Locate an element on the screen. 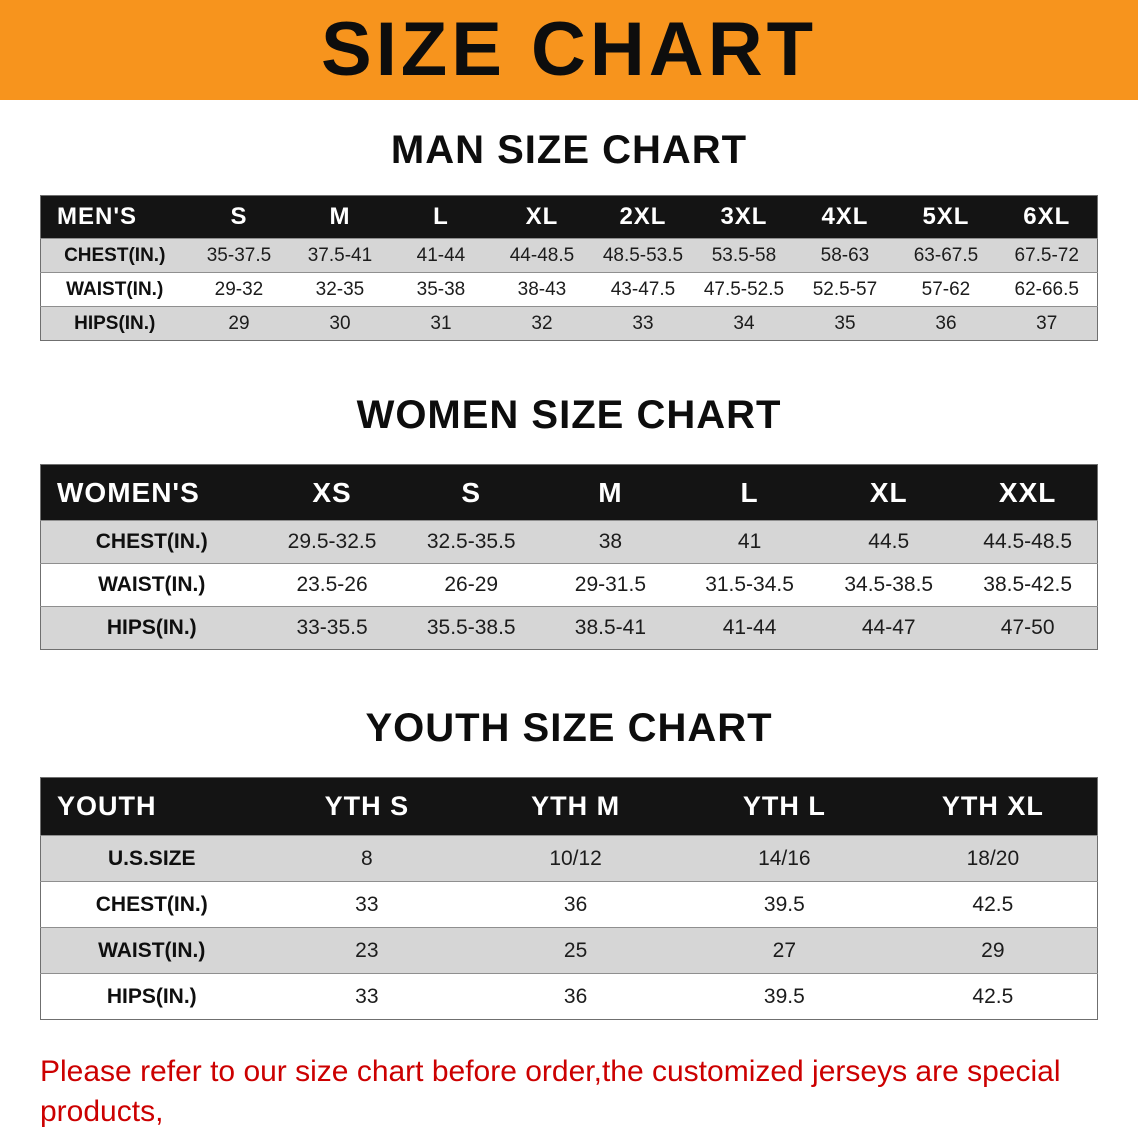 Image resolution: width=1138 pixels, height=1132 pixels. measurement-value: 41 is located at coordinates (749, 542).